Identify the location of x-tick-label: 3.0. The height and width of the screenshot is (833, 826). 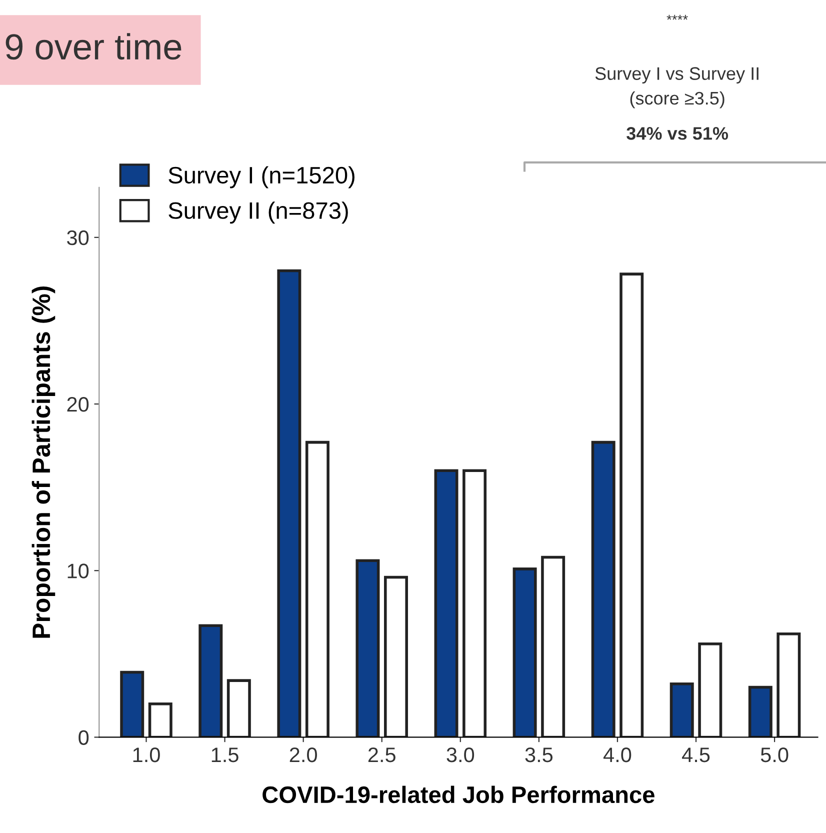
(460, 754).